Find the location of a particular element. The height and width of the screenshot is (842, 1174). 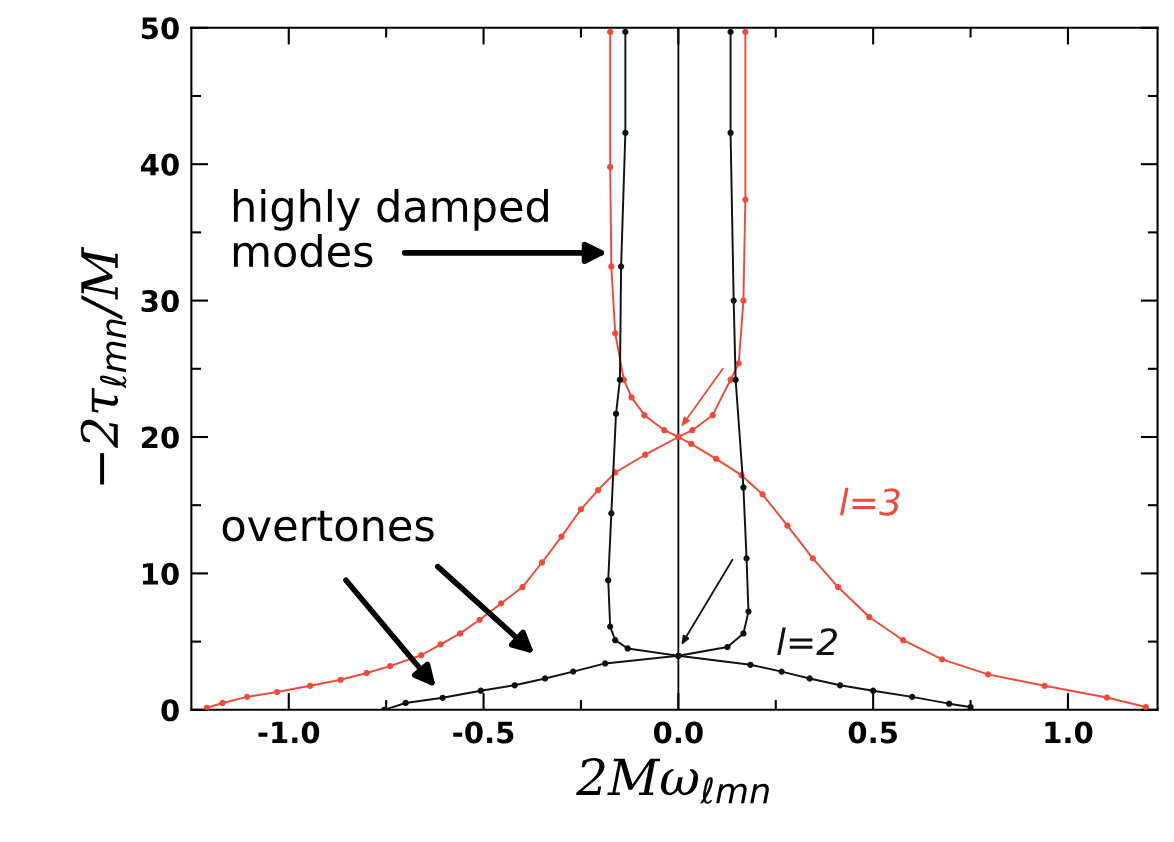

y-tick-label: 10 is located at coordinates (160, 573).